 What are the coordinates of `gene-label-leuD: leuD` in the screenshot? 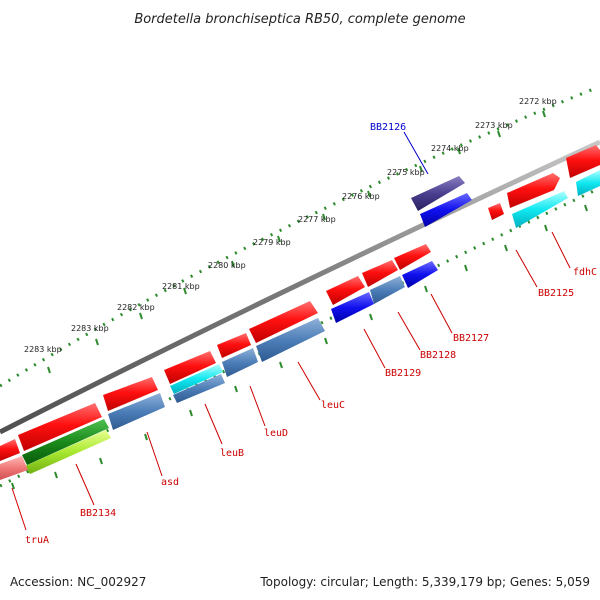 It's located at (276, 433).